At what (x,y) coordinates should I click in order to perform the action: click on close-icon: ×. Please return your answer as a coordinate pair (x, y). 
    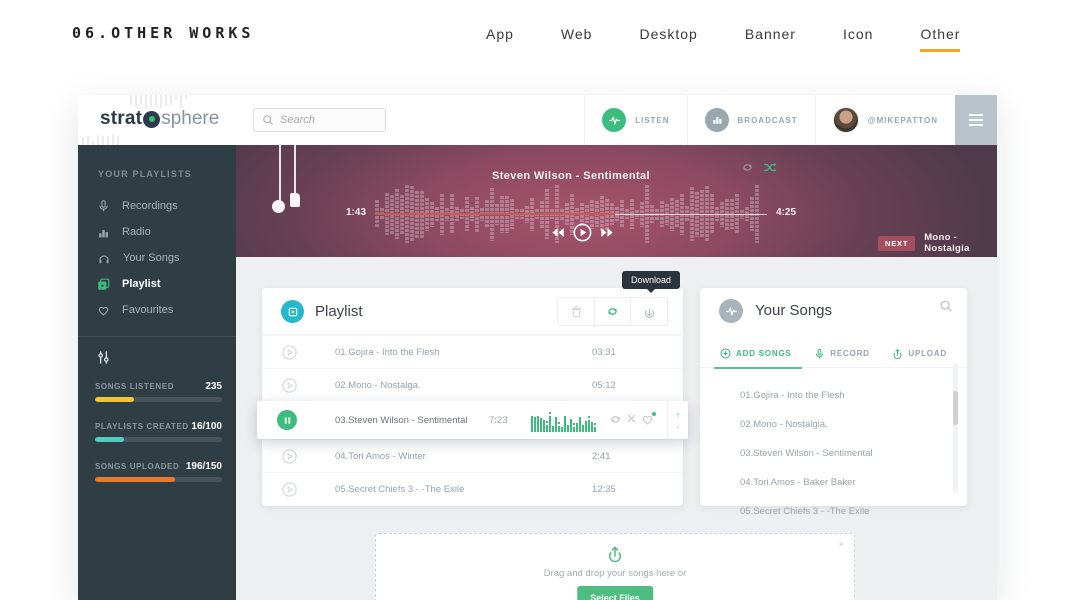
    Looking at the image, I should click on (841, 544).